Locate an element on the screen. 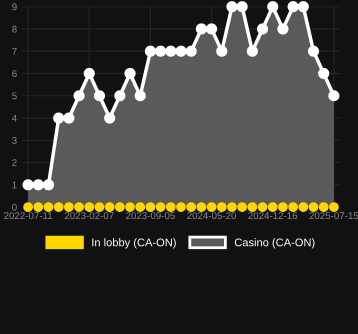 The width and height of the screenshot is (358, 334). x-tick-label: 2025-07-15 is located at coordinates (334, 216).